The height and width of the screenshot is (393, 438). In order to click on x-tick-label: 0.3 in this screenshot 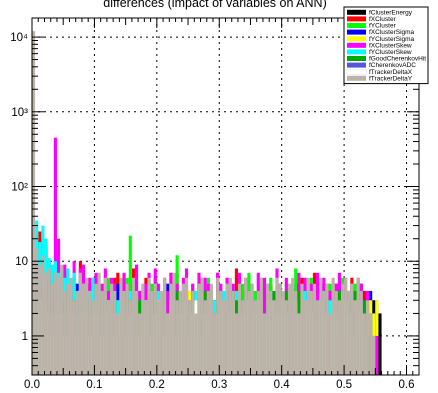, I will do `click(219, 385)`.